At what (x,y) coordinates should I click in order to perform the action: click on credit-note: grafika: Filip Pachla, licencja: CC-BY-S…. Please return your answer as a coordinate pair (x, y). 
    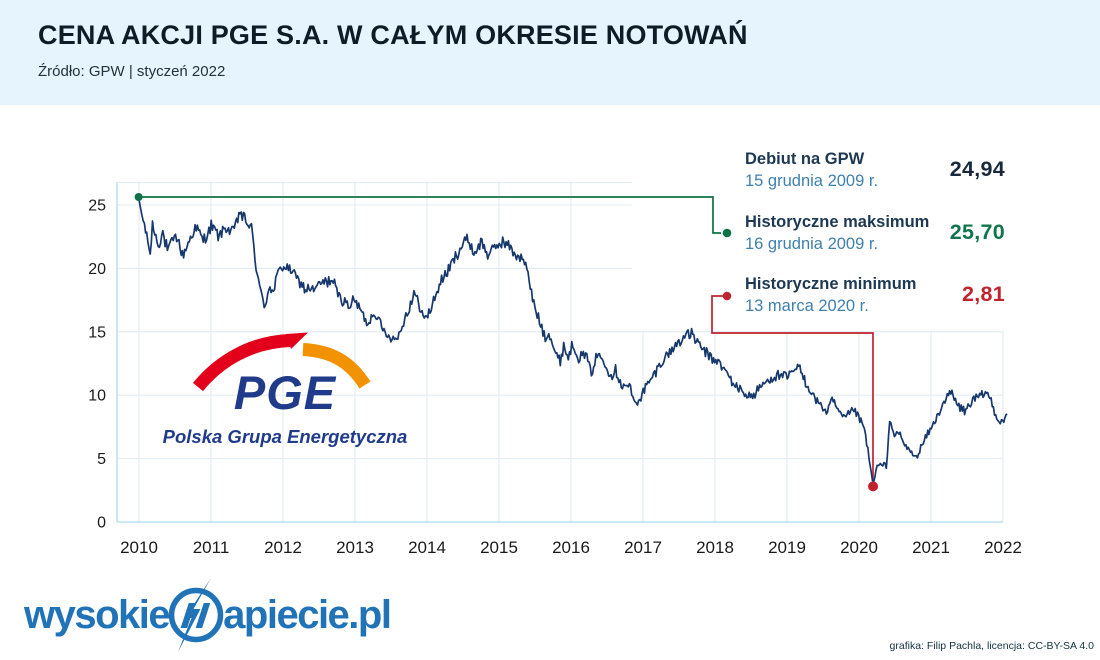
    Looking at the image, I should click on (991, 646).